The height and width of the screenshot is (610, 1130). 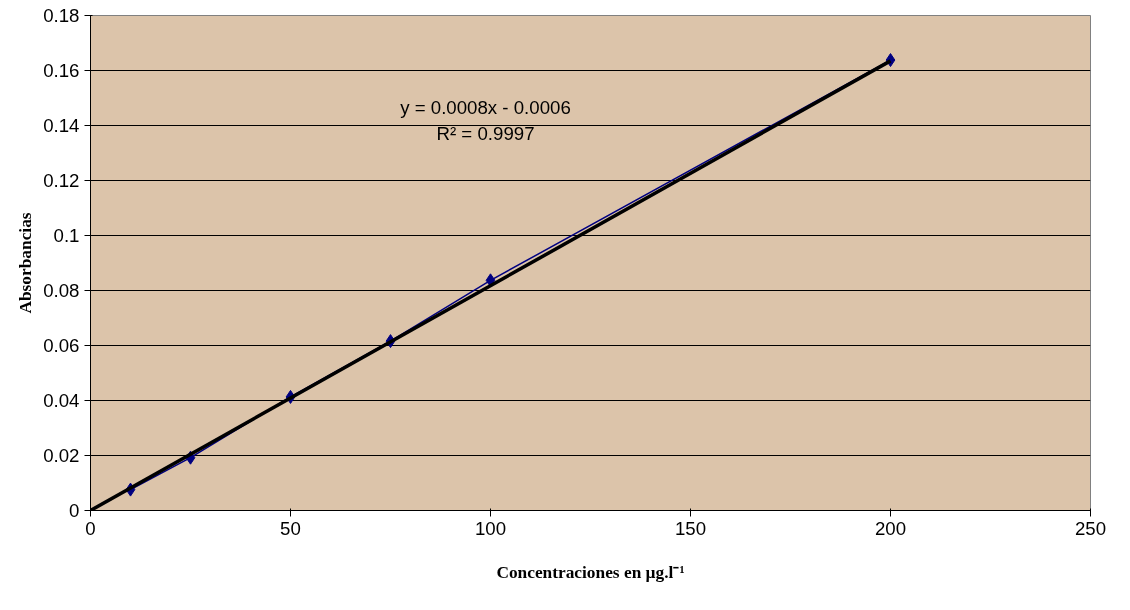 I want to click on x-axis-title: Concentraciones en µg.l⁻¹, so click(x=590, y=572).